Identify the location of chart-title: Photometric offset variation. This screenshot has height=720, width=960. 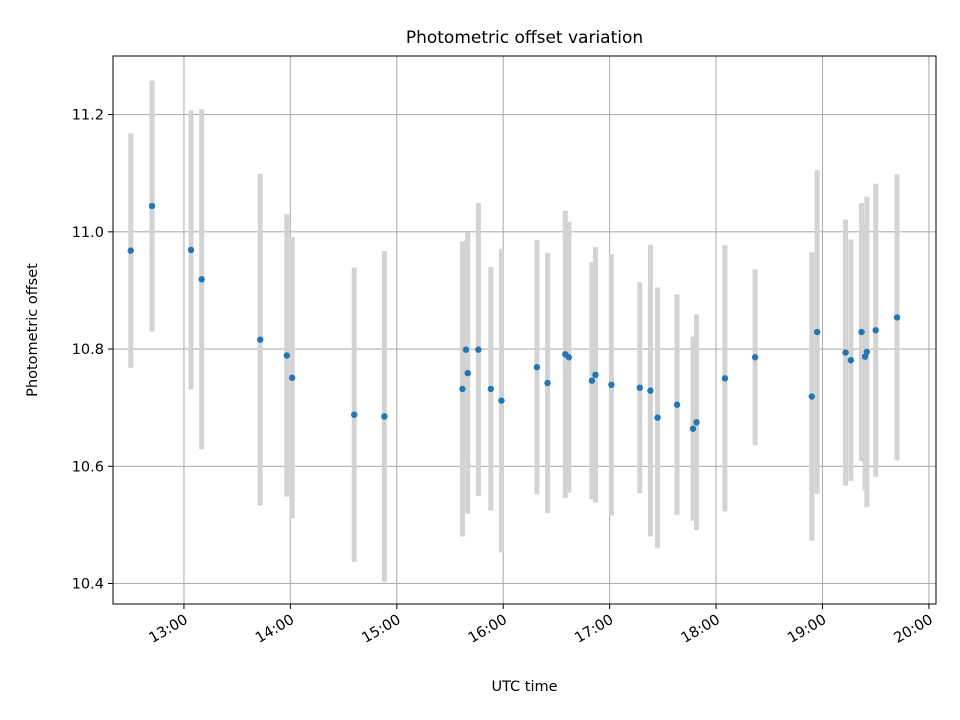
(524, 38).